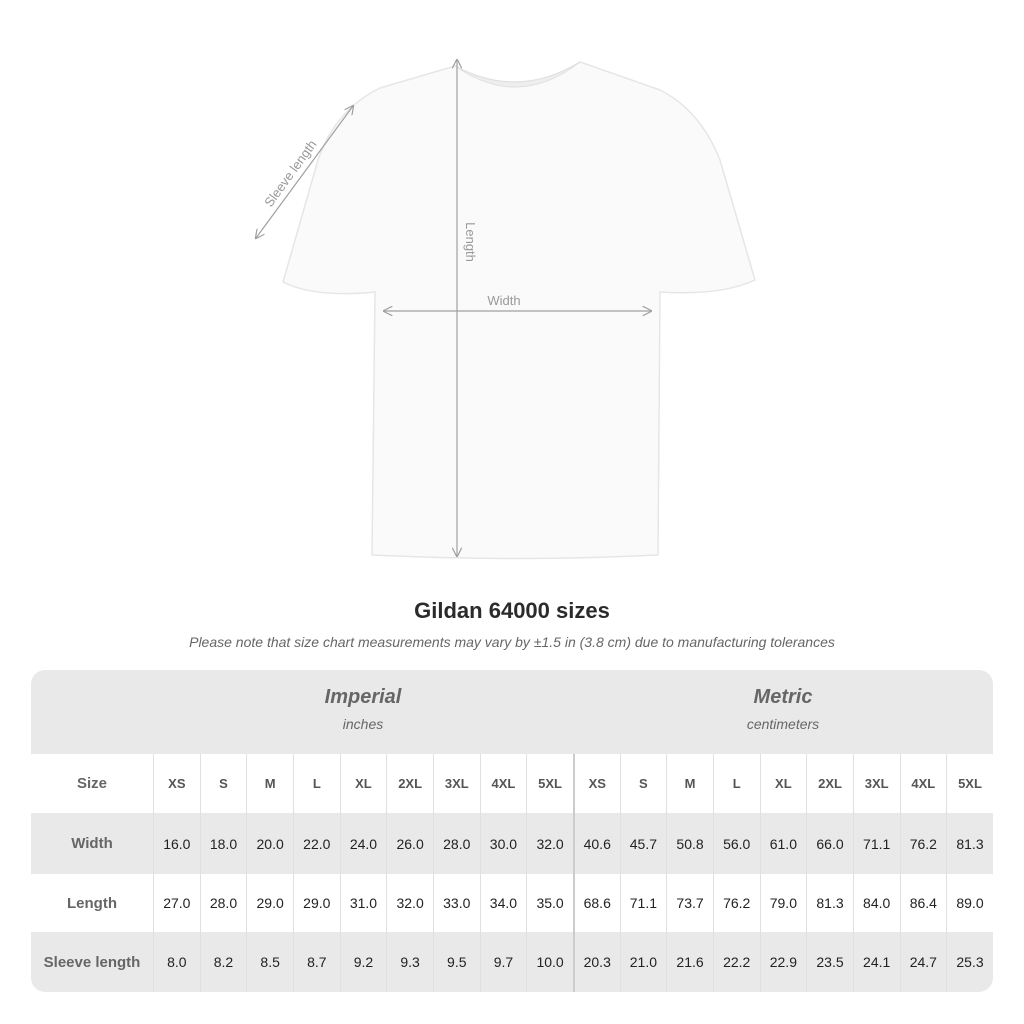  What do you see at coordinates (363, 843) in the screenshot?
I see `table-cell: 24.0` at bounding box center [363, 843].